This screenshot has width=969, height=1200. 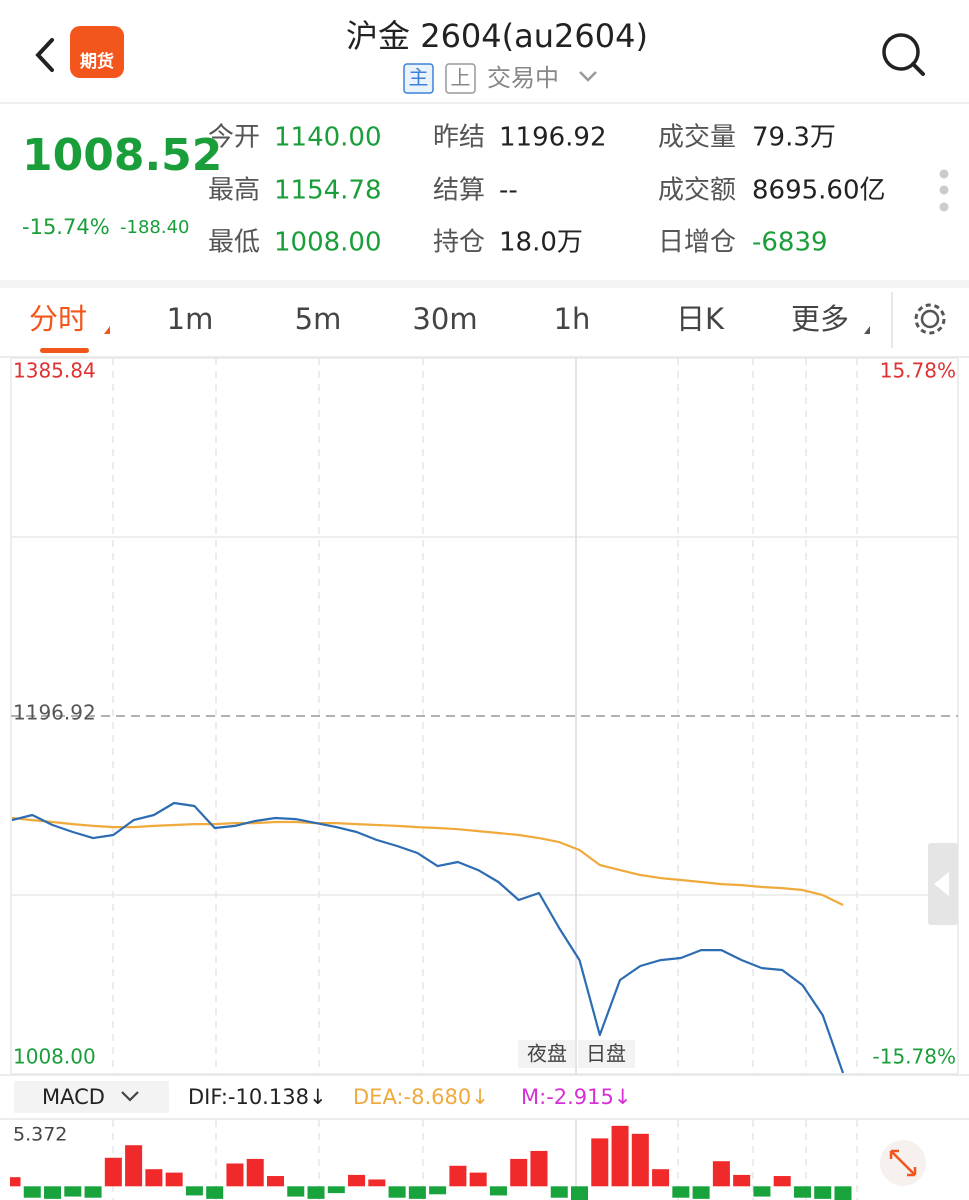 What do you see at coordinates (54, 1057) in the screenshot?
I see `y-tick-label: 1008.00` at bounding box center [54, 1057].